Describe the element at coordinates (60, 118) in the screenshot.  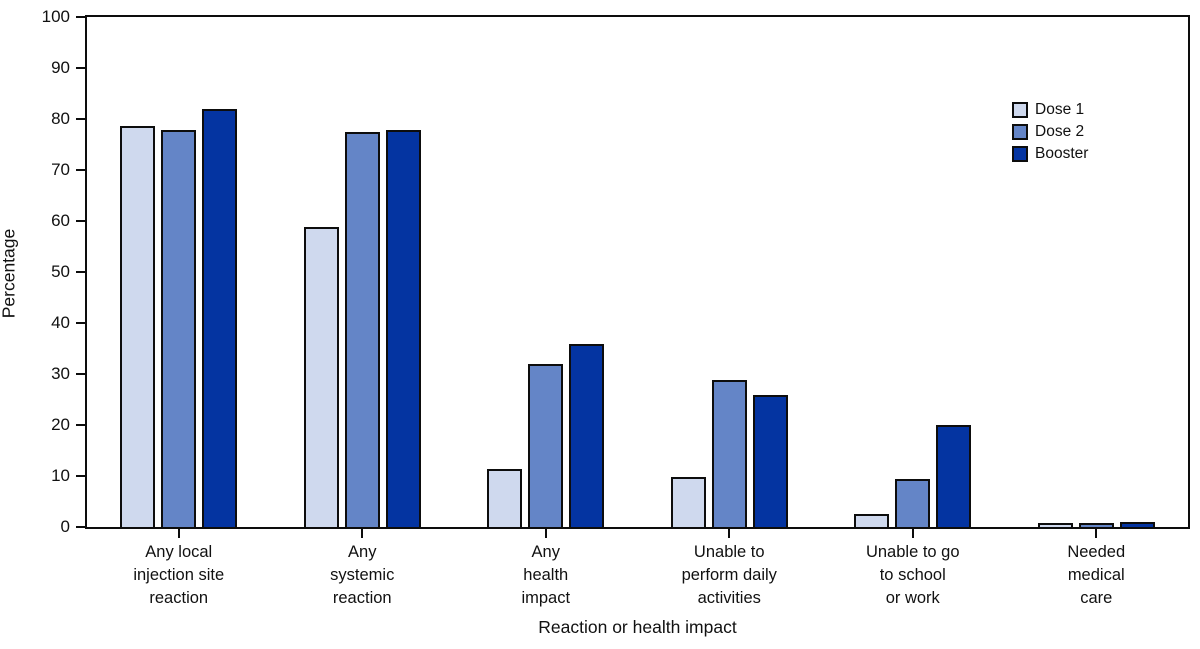
I see `y-axis-tick-label: 80` at that location.